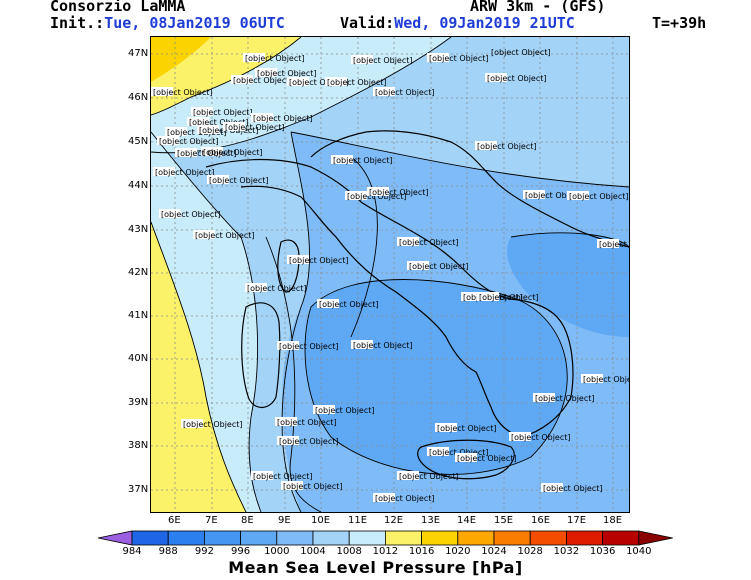 This screenshot has height=580, width=751. Describe the element at coordinates (538, 7) in the screenshot. I see `model-title: ARW 3km - (GFS)` at that location.